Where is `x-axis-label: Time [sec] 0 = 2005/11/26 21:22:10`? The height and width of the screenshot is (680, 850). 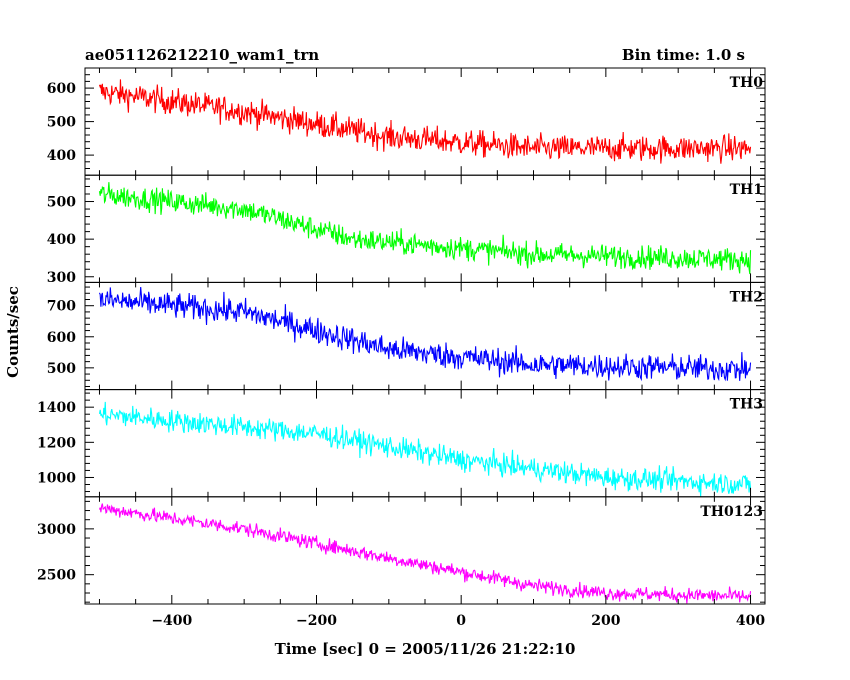
x-axis-label: Time [sec] 0 = 2005/11/26 21:22:10 is located at coordinates (425, 649).